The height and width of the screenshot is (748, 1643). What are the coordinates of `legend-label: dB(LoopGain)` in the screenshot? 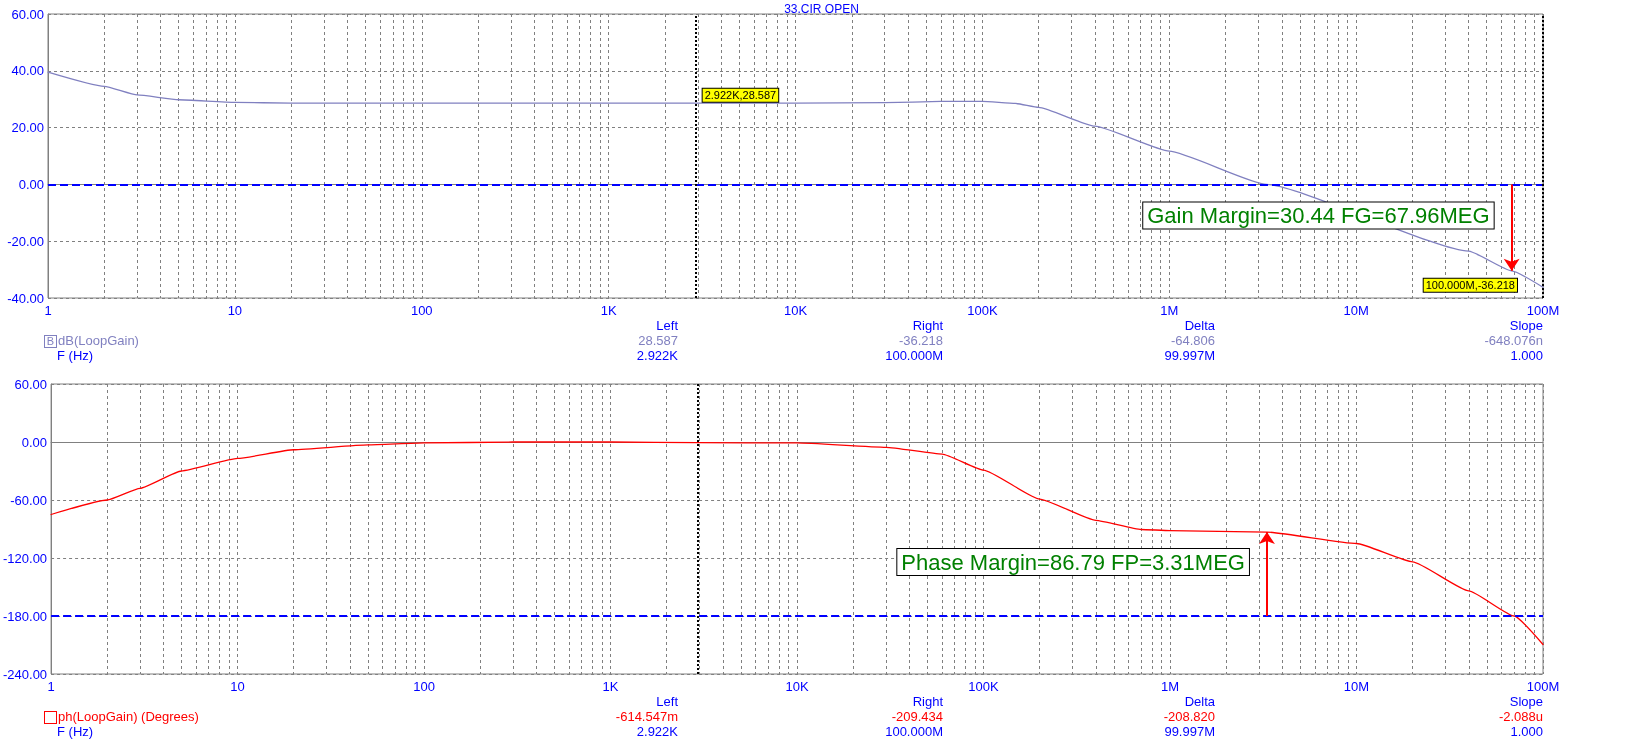 It's located at (98, 340).